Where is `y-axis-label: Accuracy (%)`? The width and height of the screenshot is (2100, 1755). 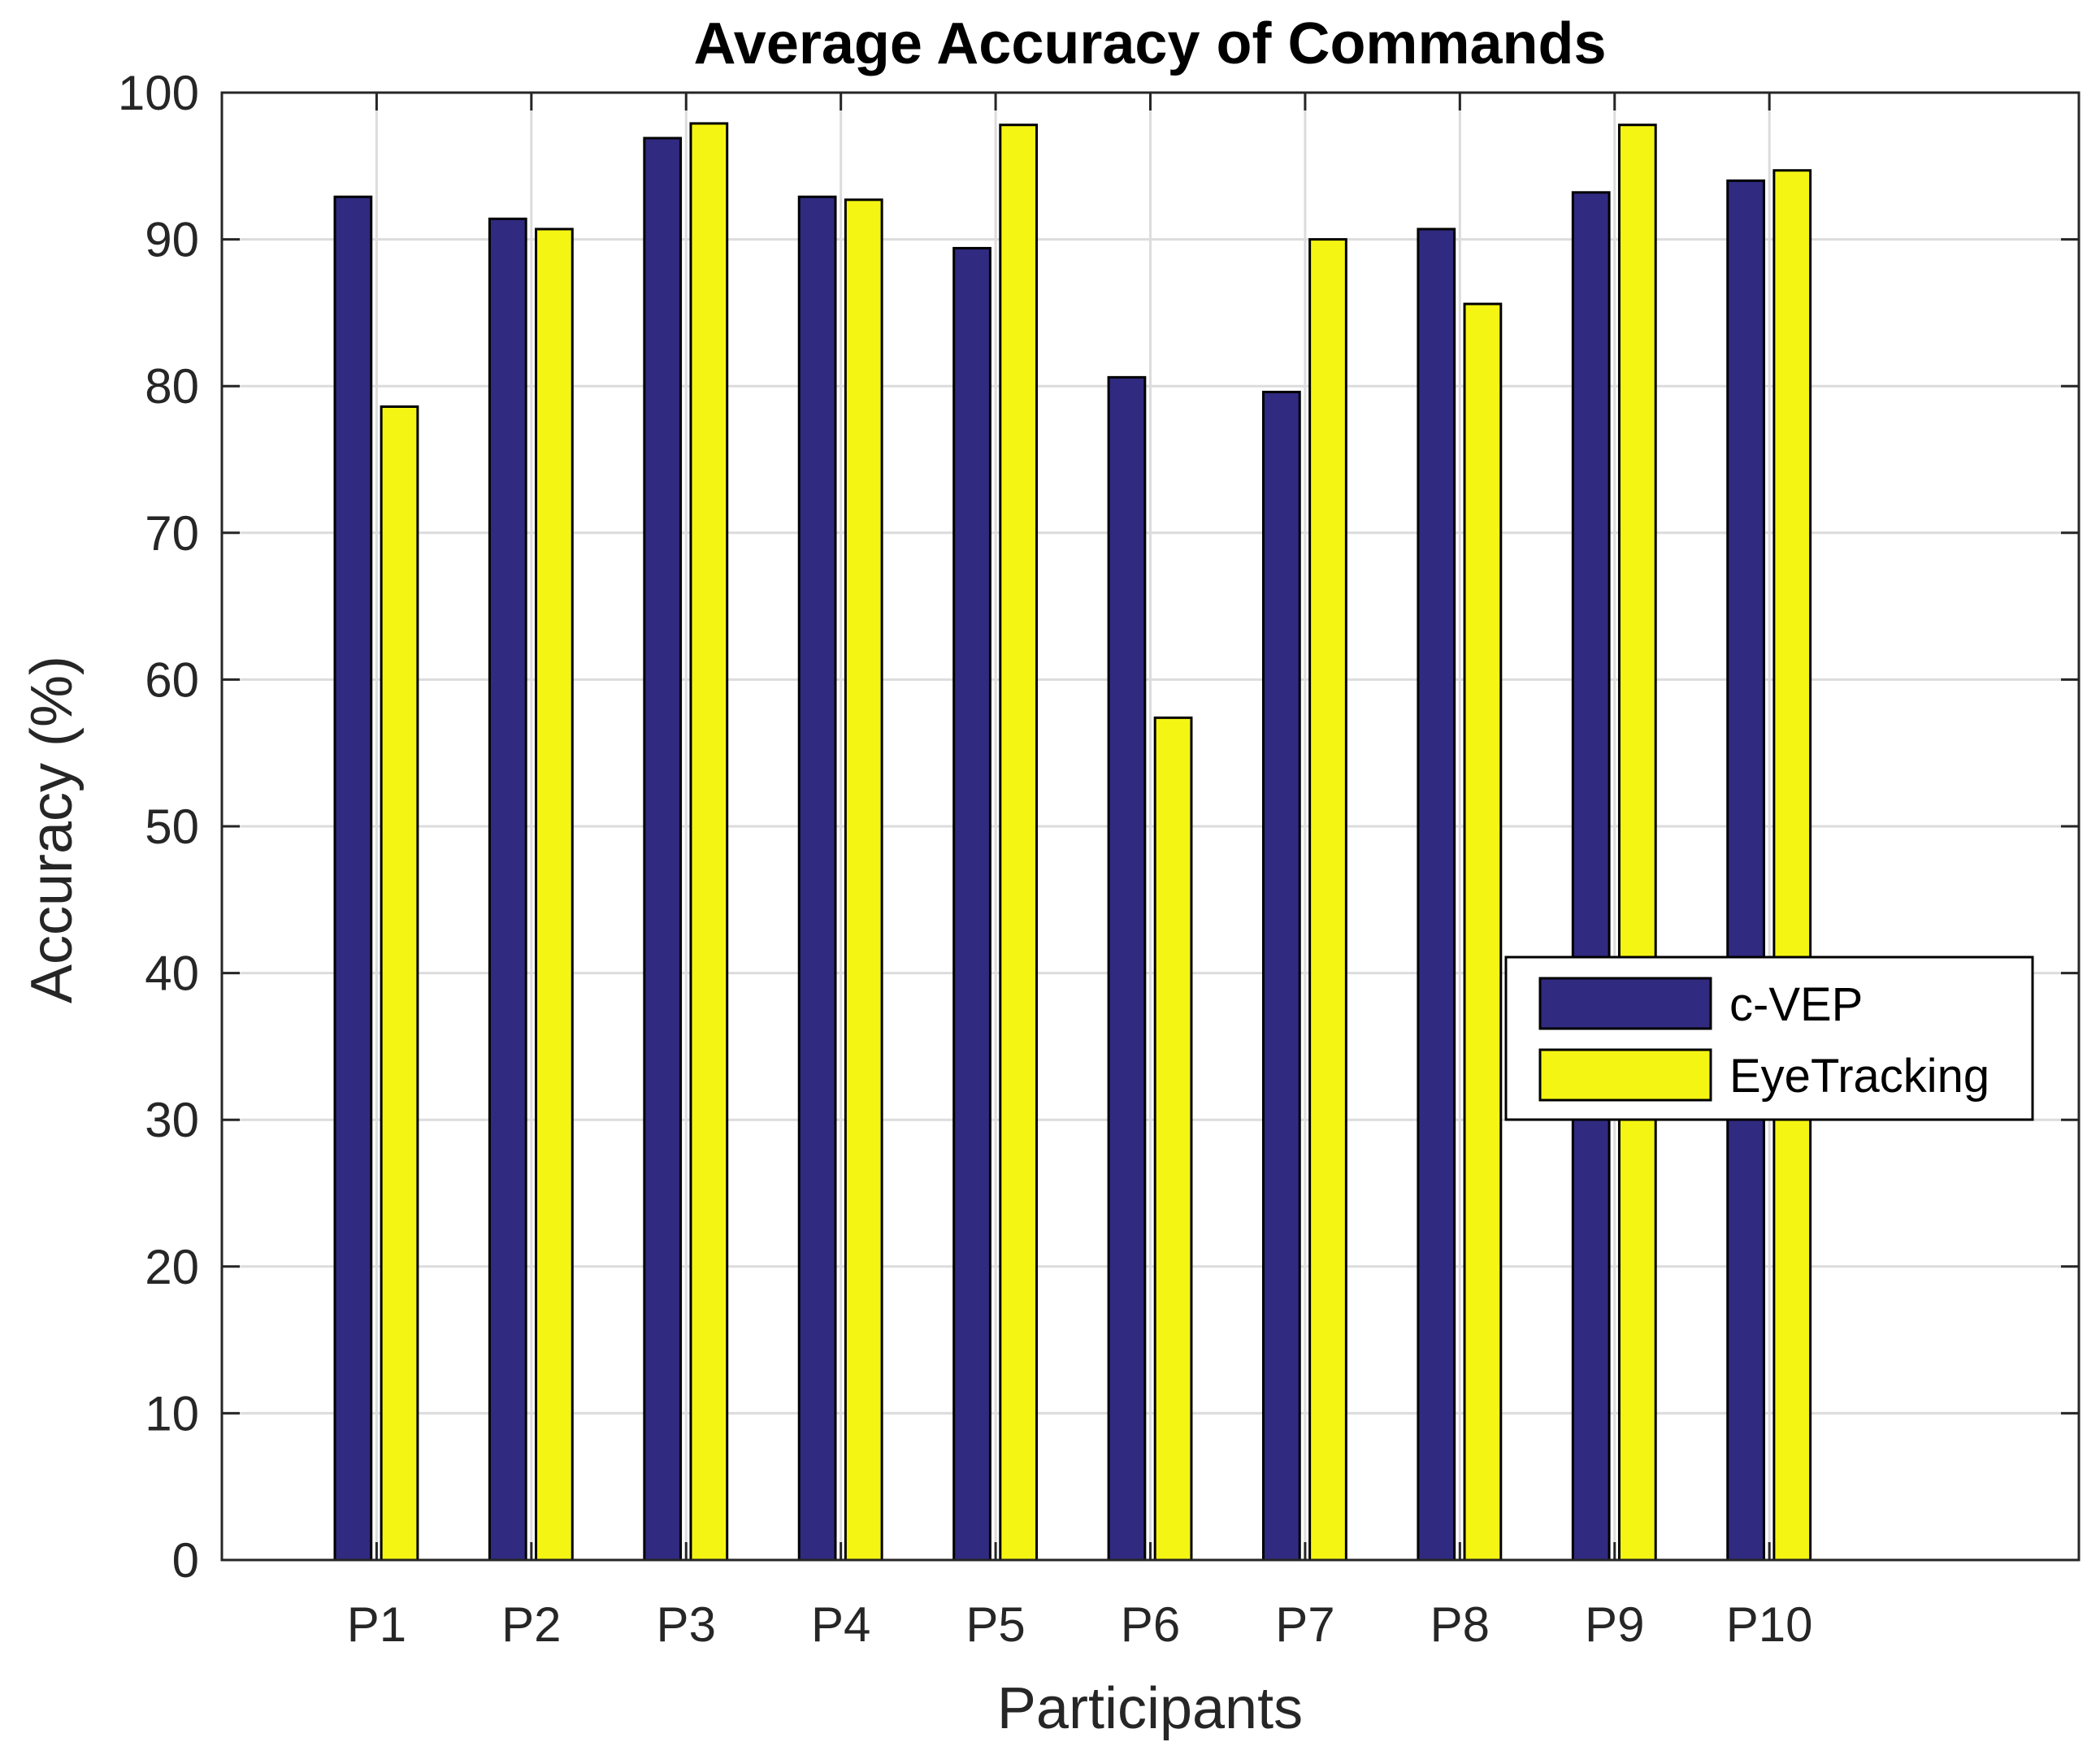
y-axis-label: Accuracy (%) is located at coordinates (52, 830).